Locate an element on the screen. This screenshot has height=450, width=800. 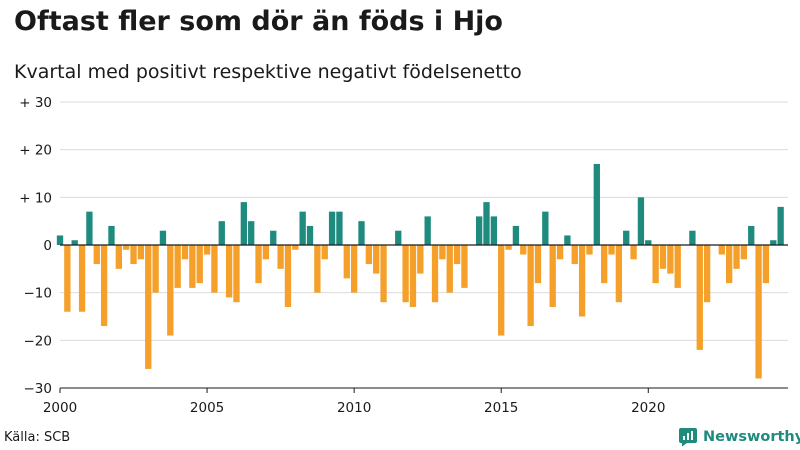
x-axis-ticks: 2000 2005 2010 2015 2020 is located at coordinates (415, 401).